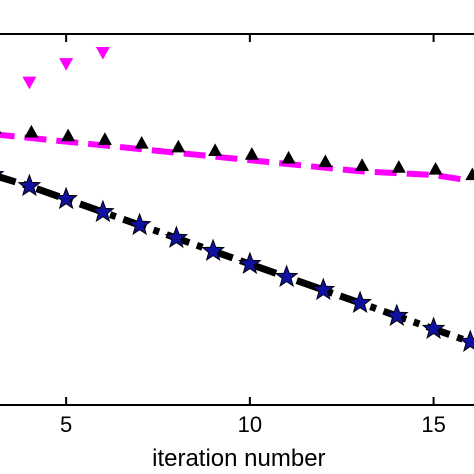 This screenshot has width=474, height=474. I want to click on x-axis-title: iteration number, so click(238, 458).